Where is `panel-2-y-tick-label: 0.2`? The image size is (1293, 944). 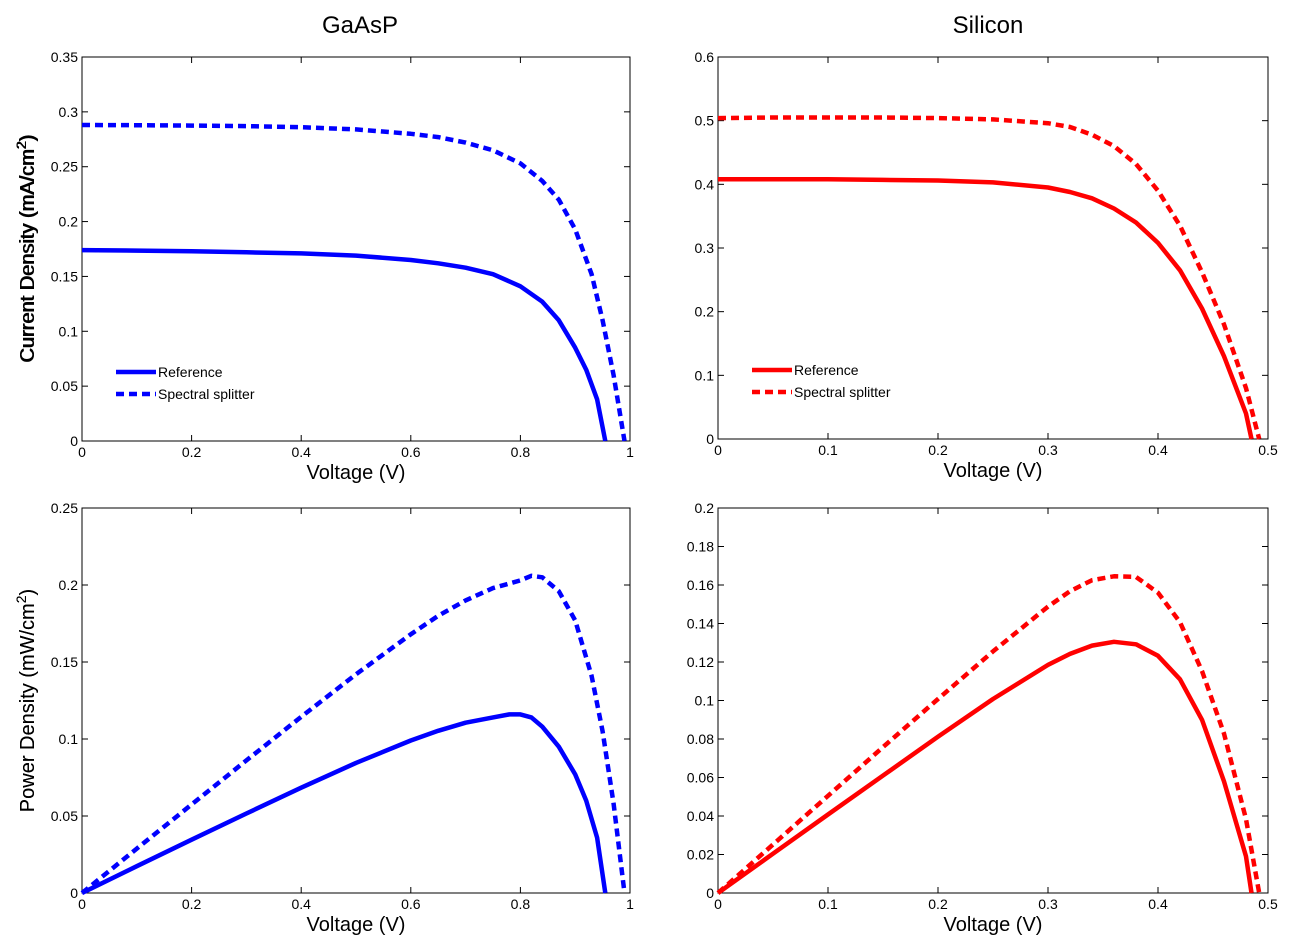 panel-2-y-tick-label: 0.2 is located at coordinates (705, 312).